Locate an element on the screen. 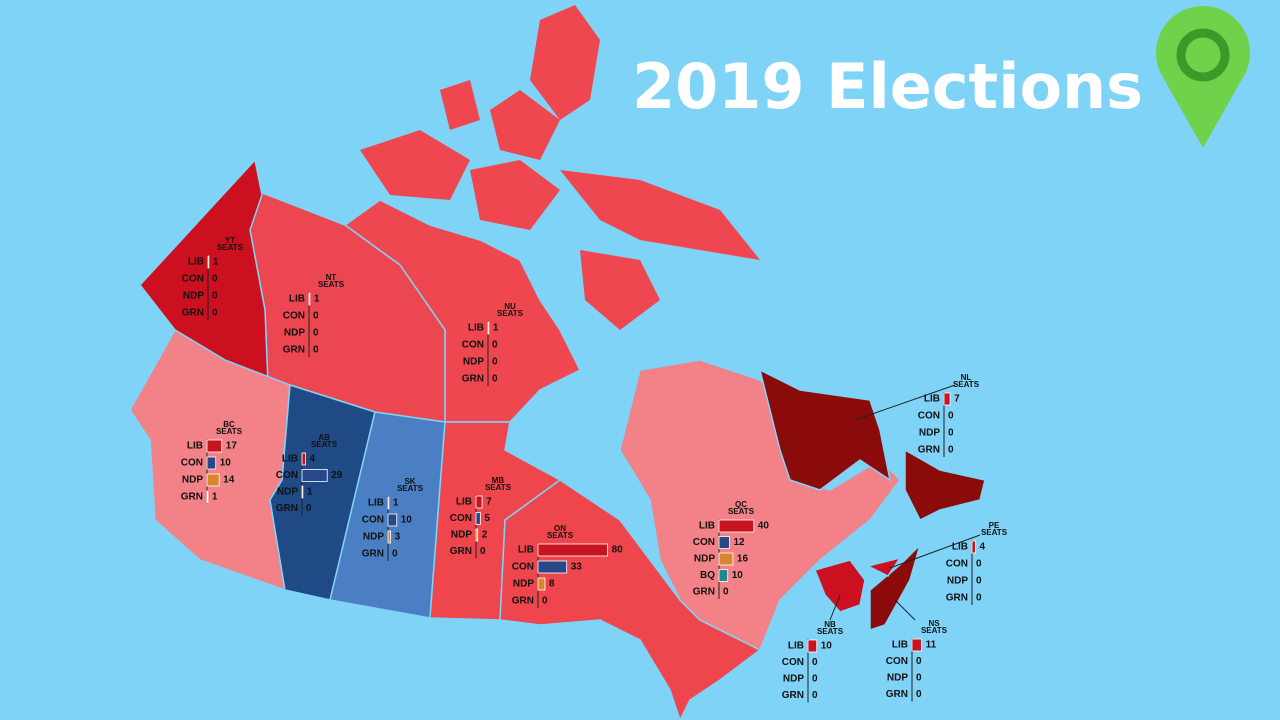 The height and width of the screenshot is (720, 1280). seat-count: 11 is located at coordinates (931, 645).